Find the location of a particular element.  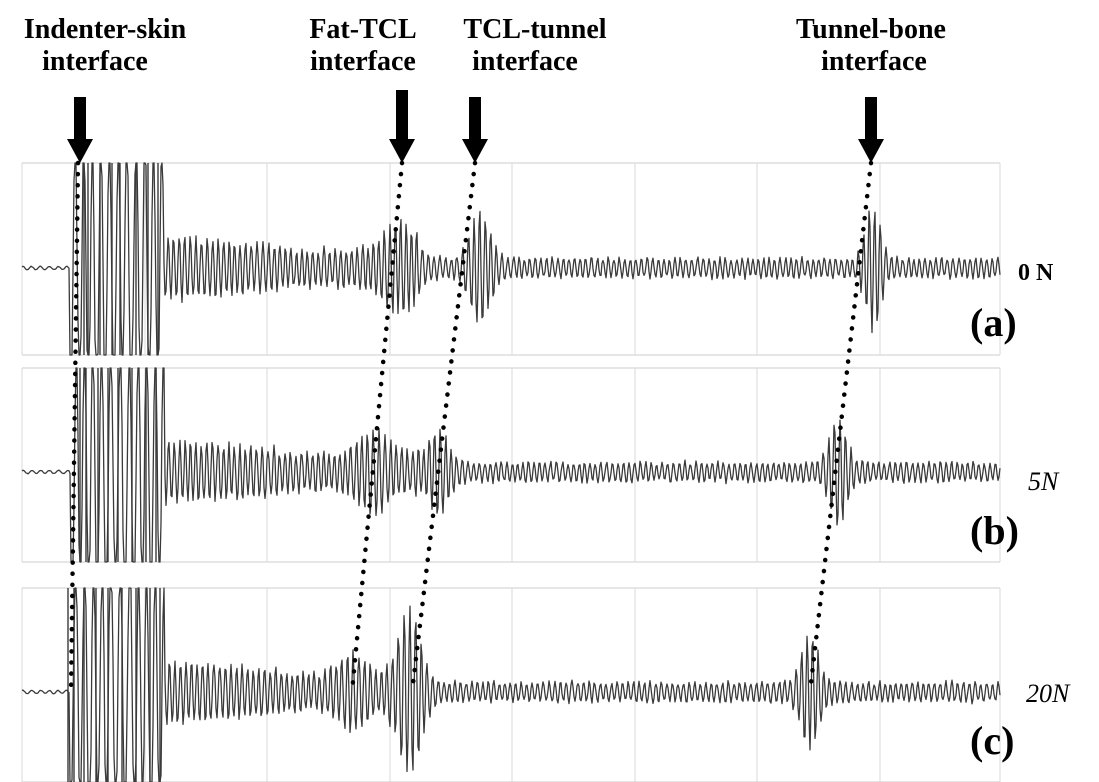

arrow-tunnel-bone is located at coordinates (871, 130).